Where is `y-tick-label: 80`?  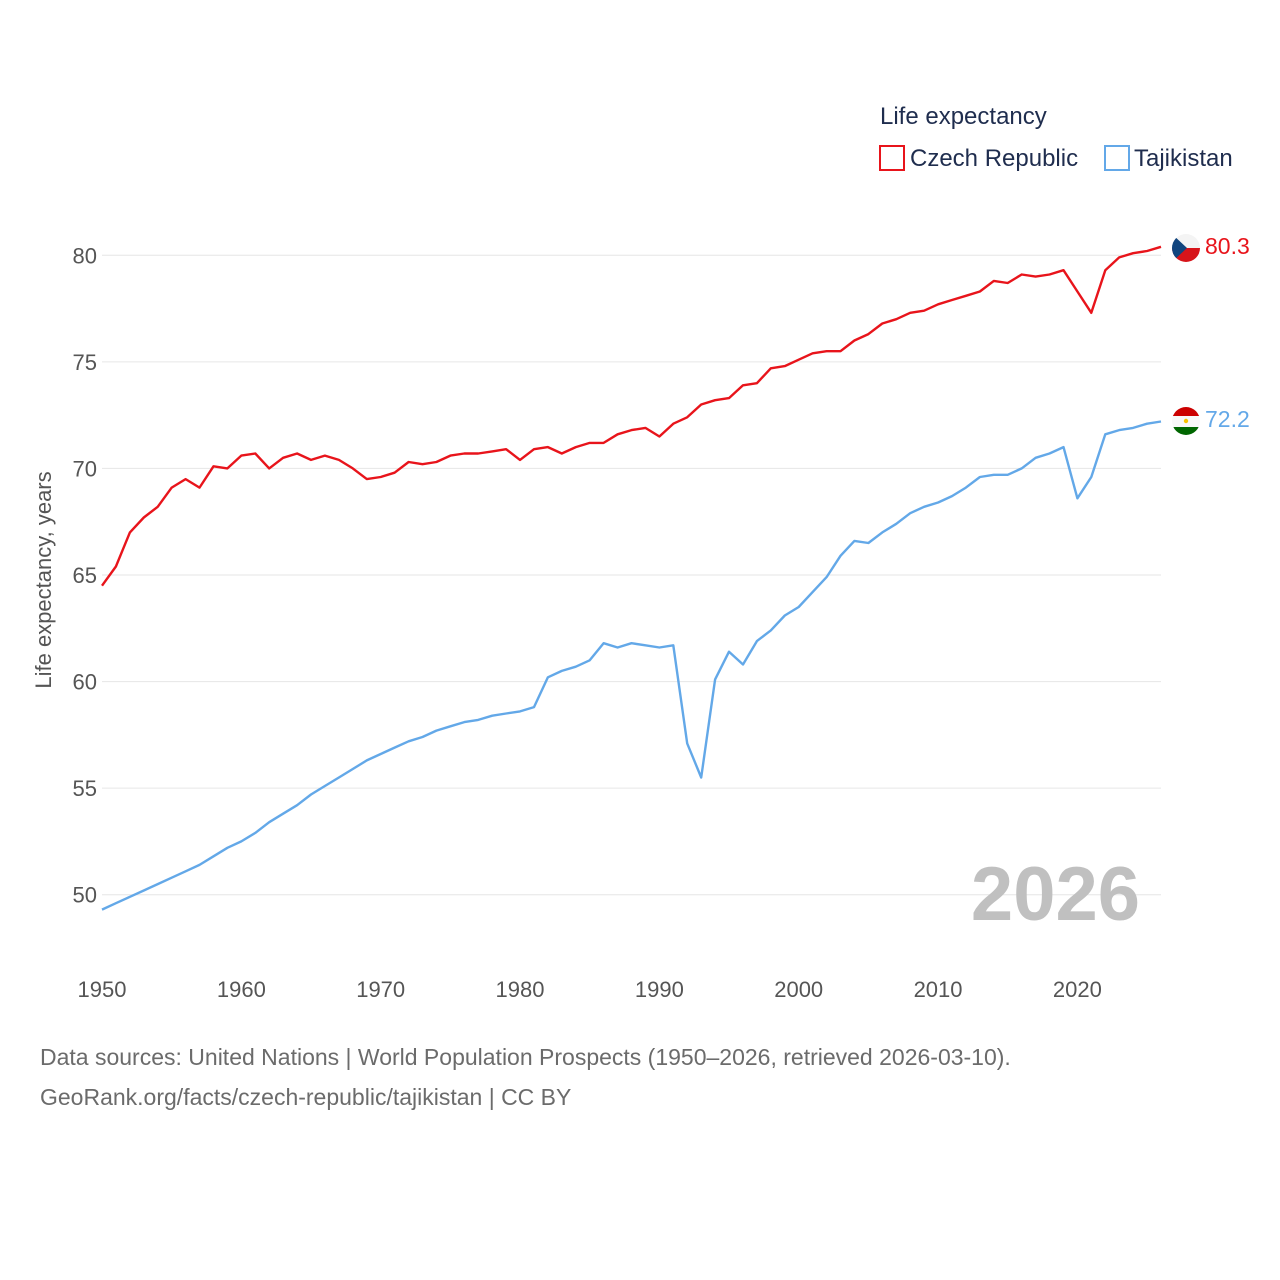
y-tick-label: 80 is located at coordinates (85, 255).